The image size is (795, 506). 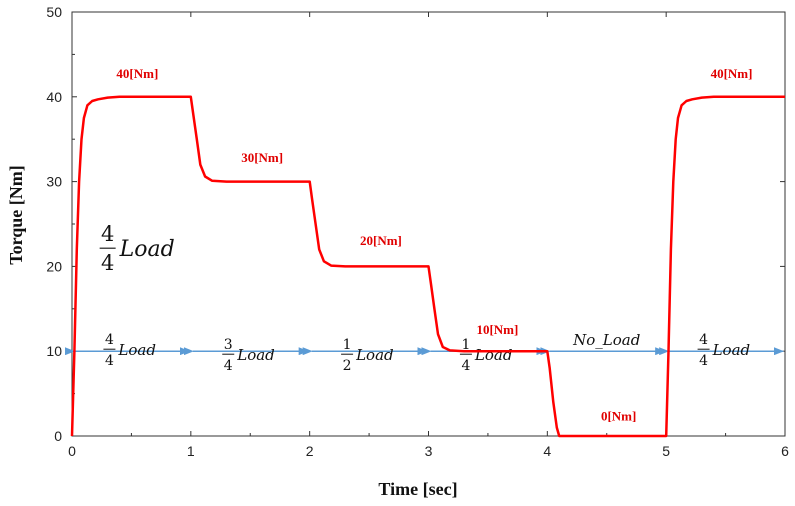 What do you see at coordinates (191, 451) in the screenshot?
I see `x-tick-label: 1` at bounding box center [191, 451].